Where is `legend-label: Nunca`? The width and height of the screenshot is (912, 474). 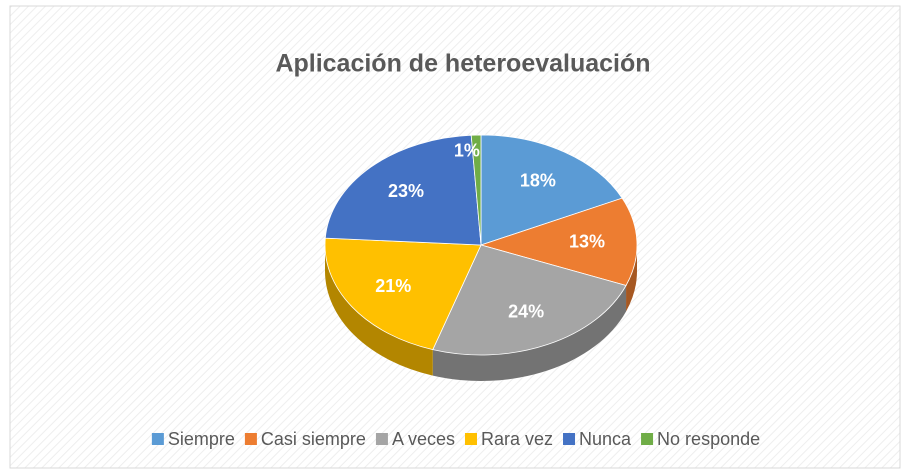
legend-label: Nunca is located at coordinates (605, 439).